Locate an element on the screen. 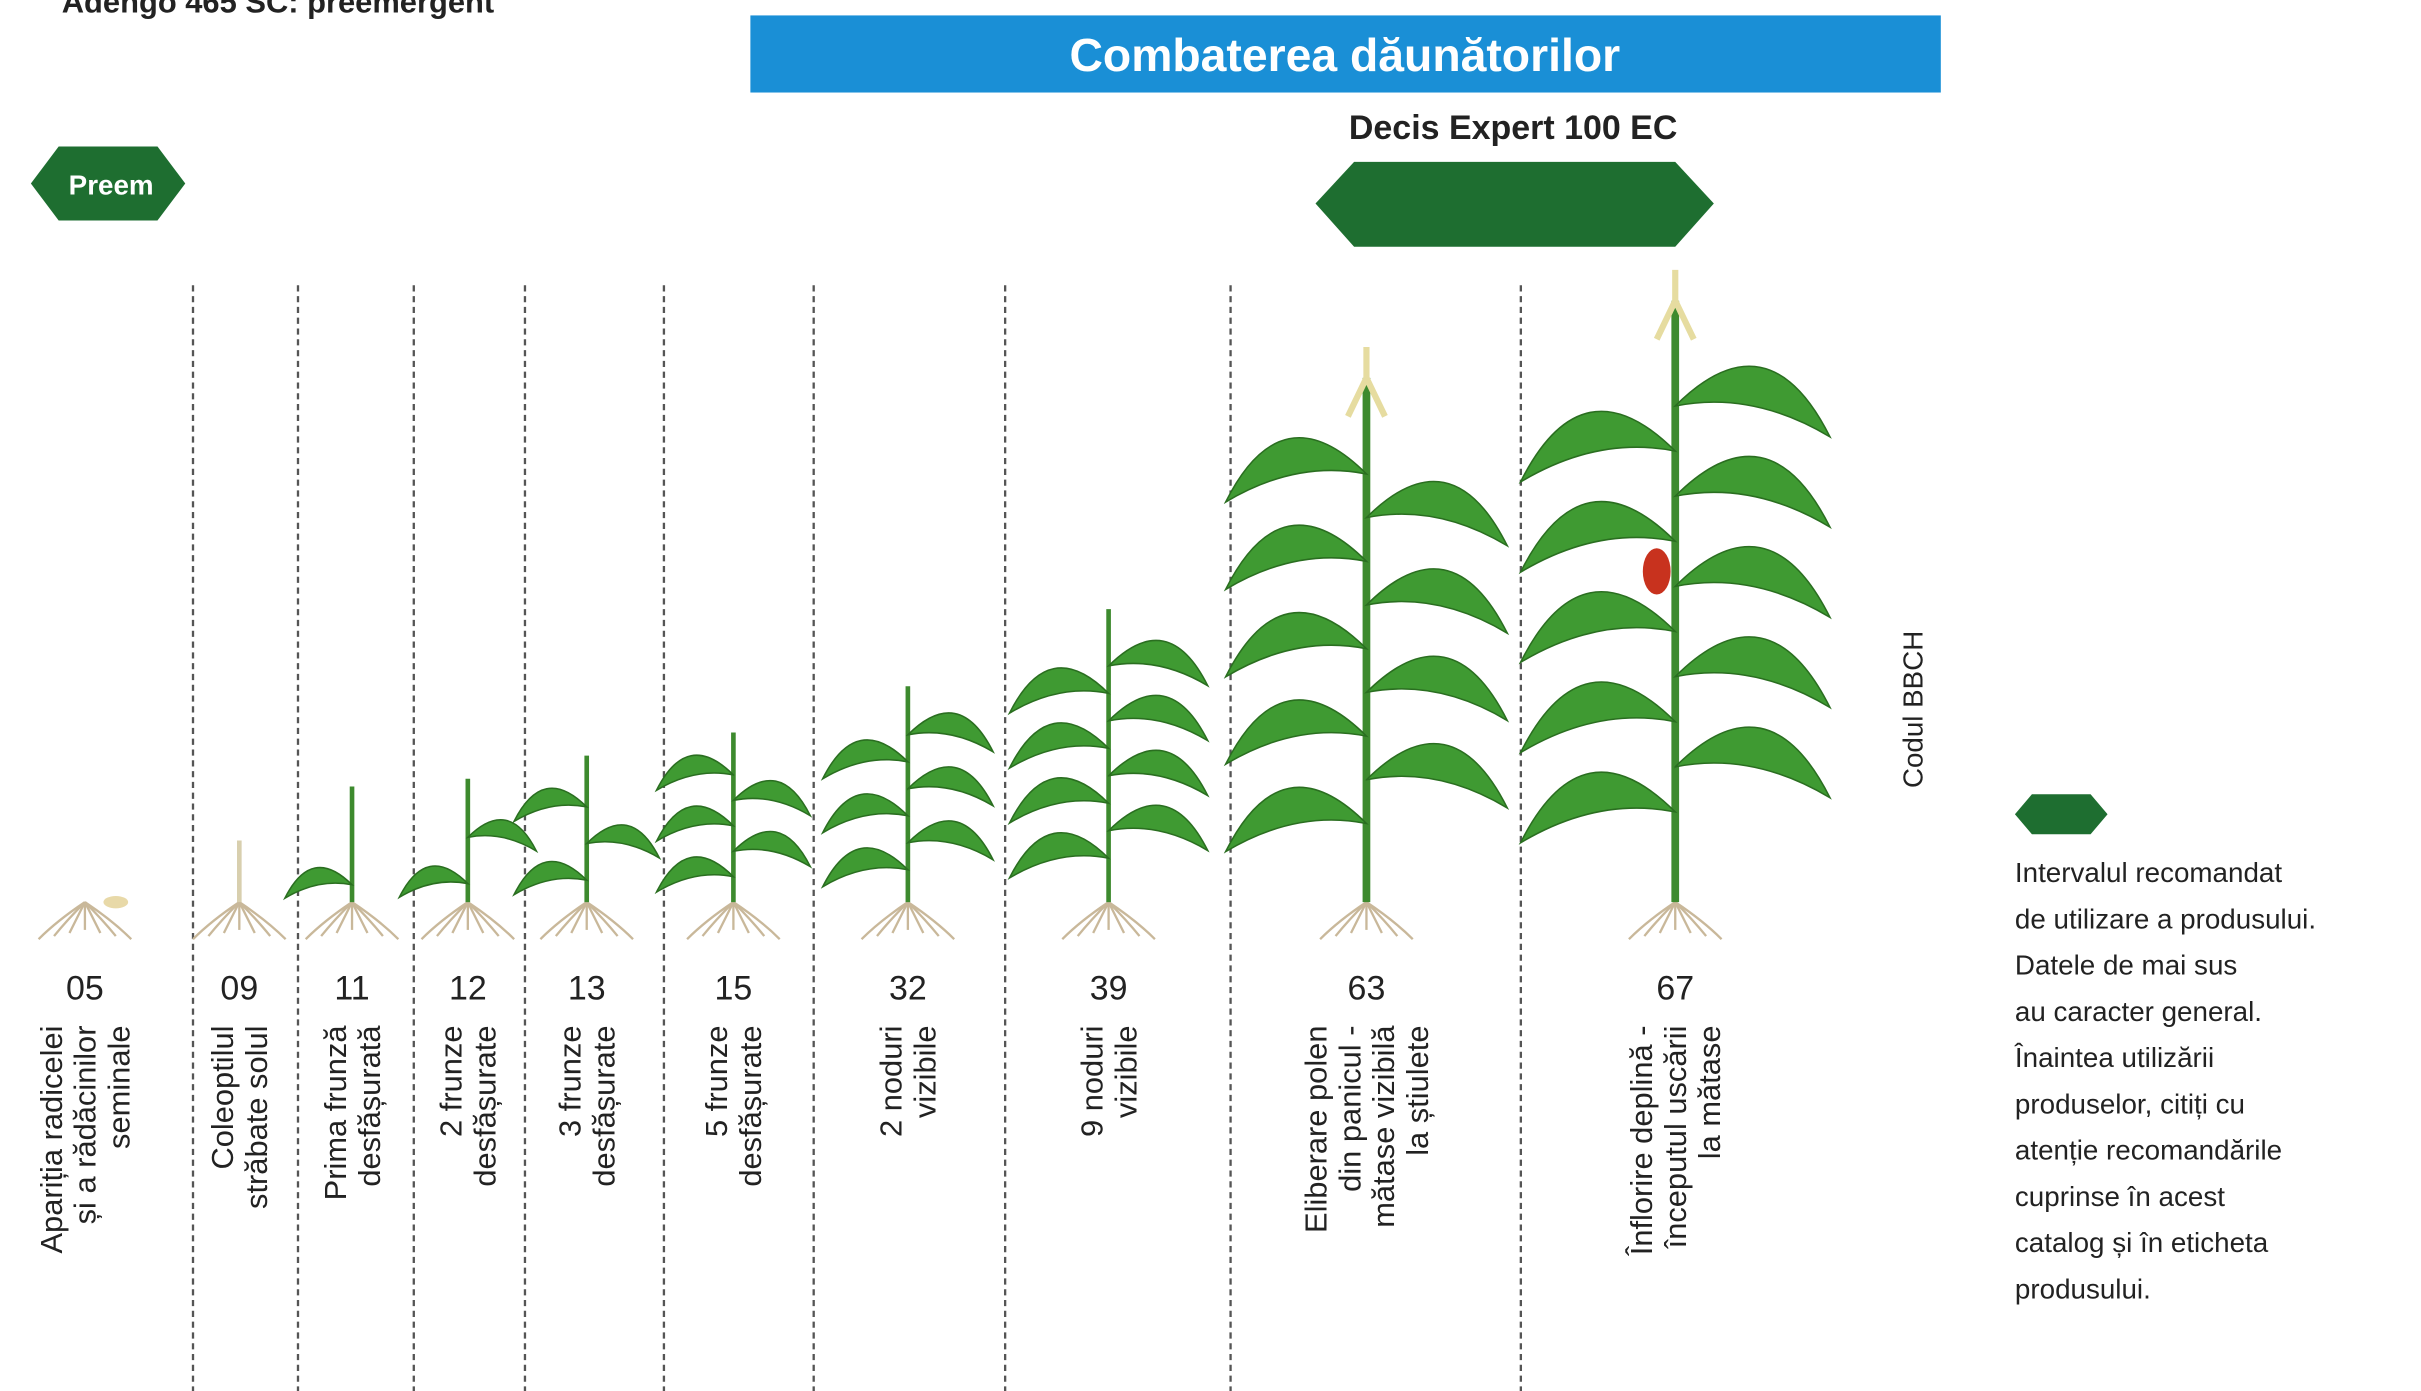  stage-label: desfășurată is located at coordinates (369, 1106).